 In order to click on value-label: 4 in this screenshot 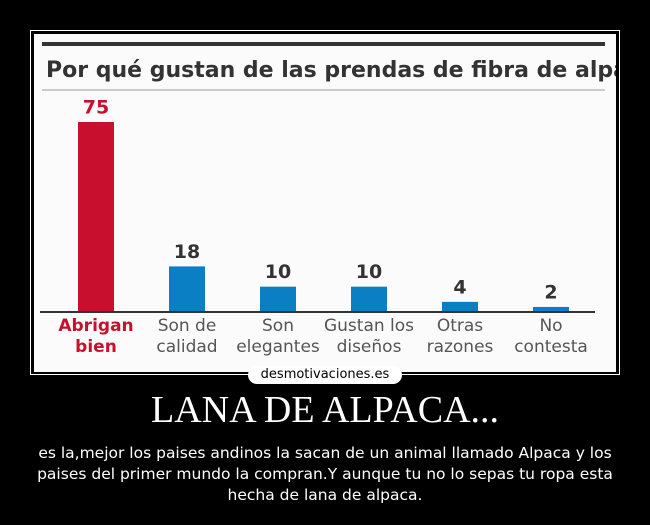, I will do `click(459, 287)`.